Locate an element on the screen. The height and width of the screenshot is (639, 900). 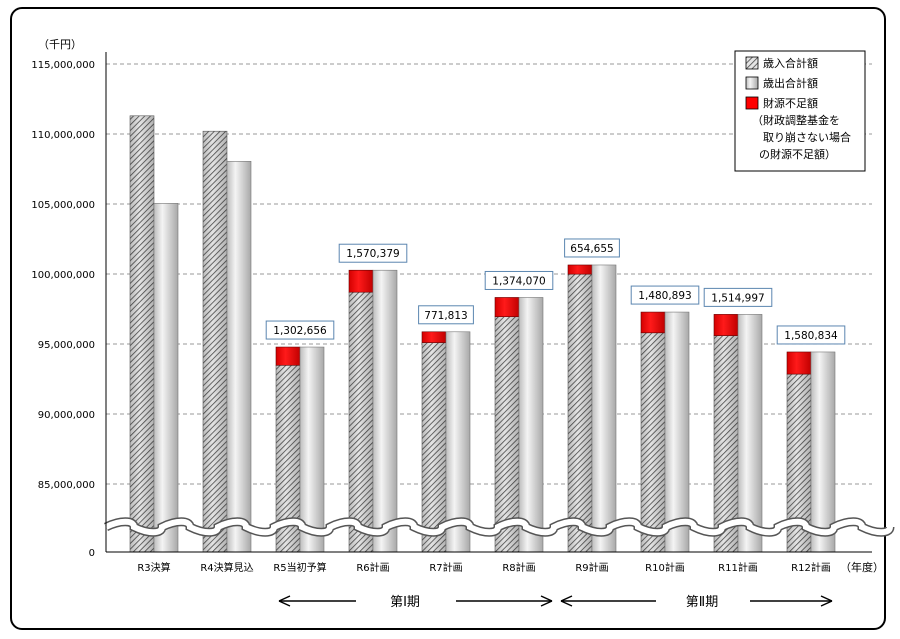
data-label: 1,570,379 is located at coordinates (372, 254).